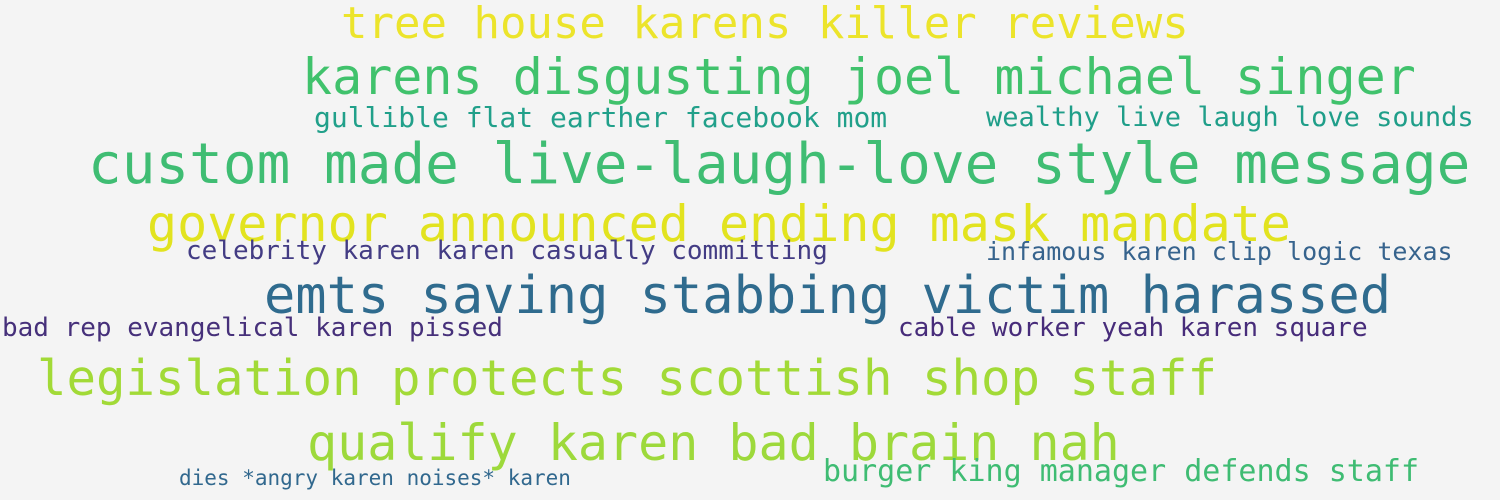 The width and height of the screenshot is (1500, 500). What do you see at coordinates (627, 378) in the screenshot?
I see `word-cloud-phrase: legislation protects scottish shop staff` at bounding box center [627, 378].